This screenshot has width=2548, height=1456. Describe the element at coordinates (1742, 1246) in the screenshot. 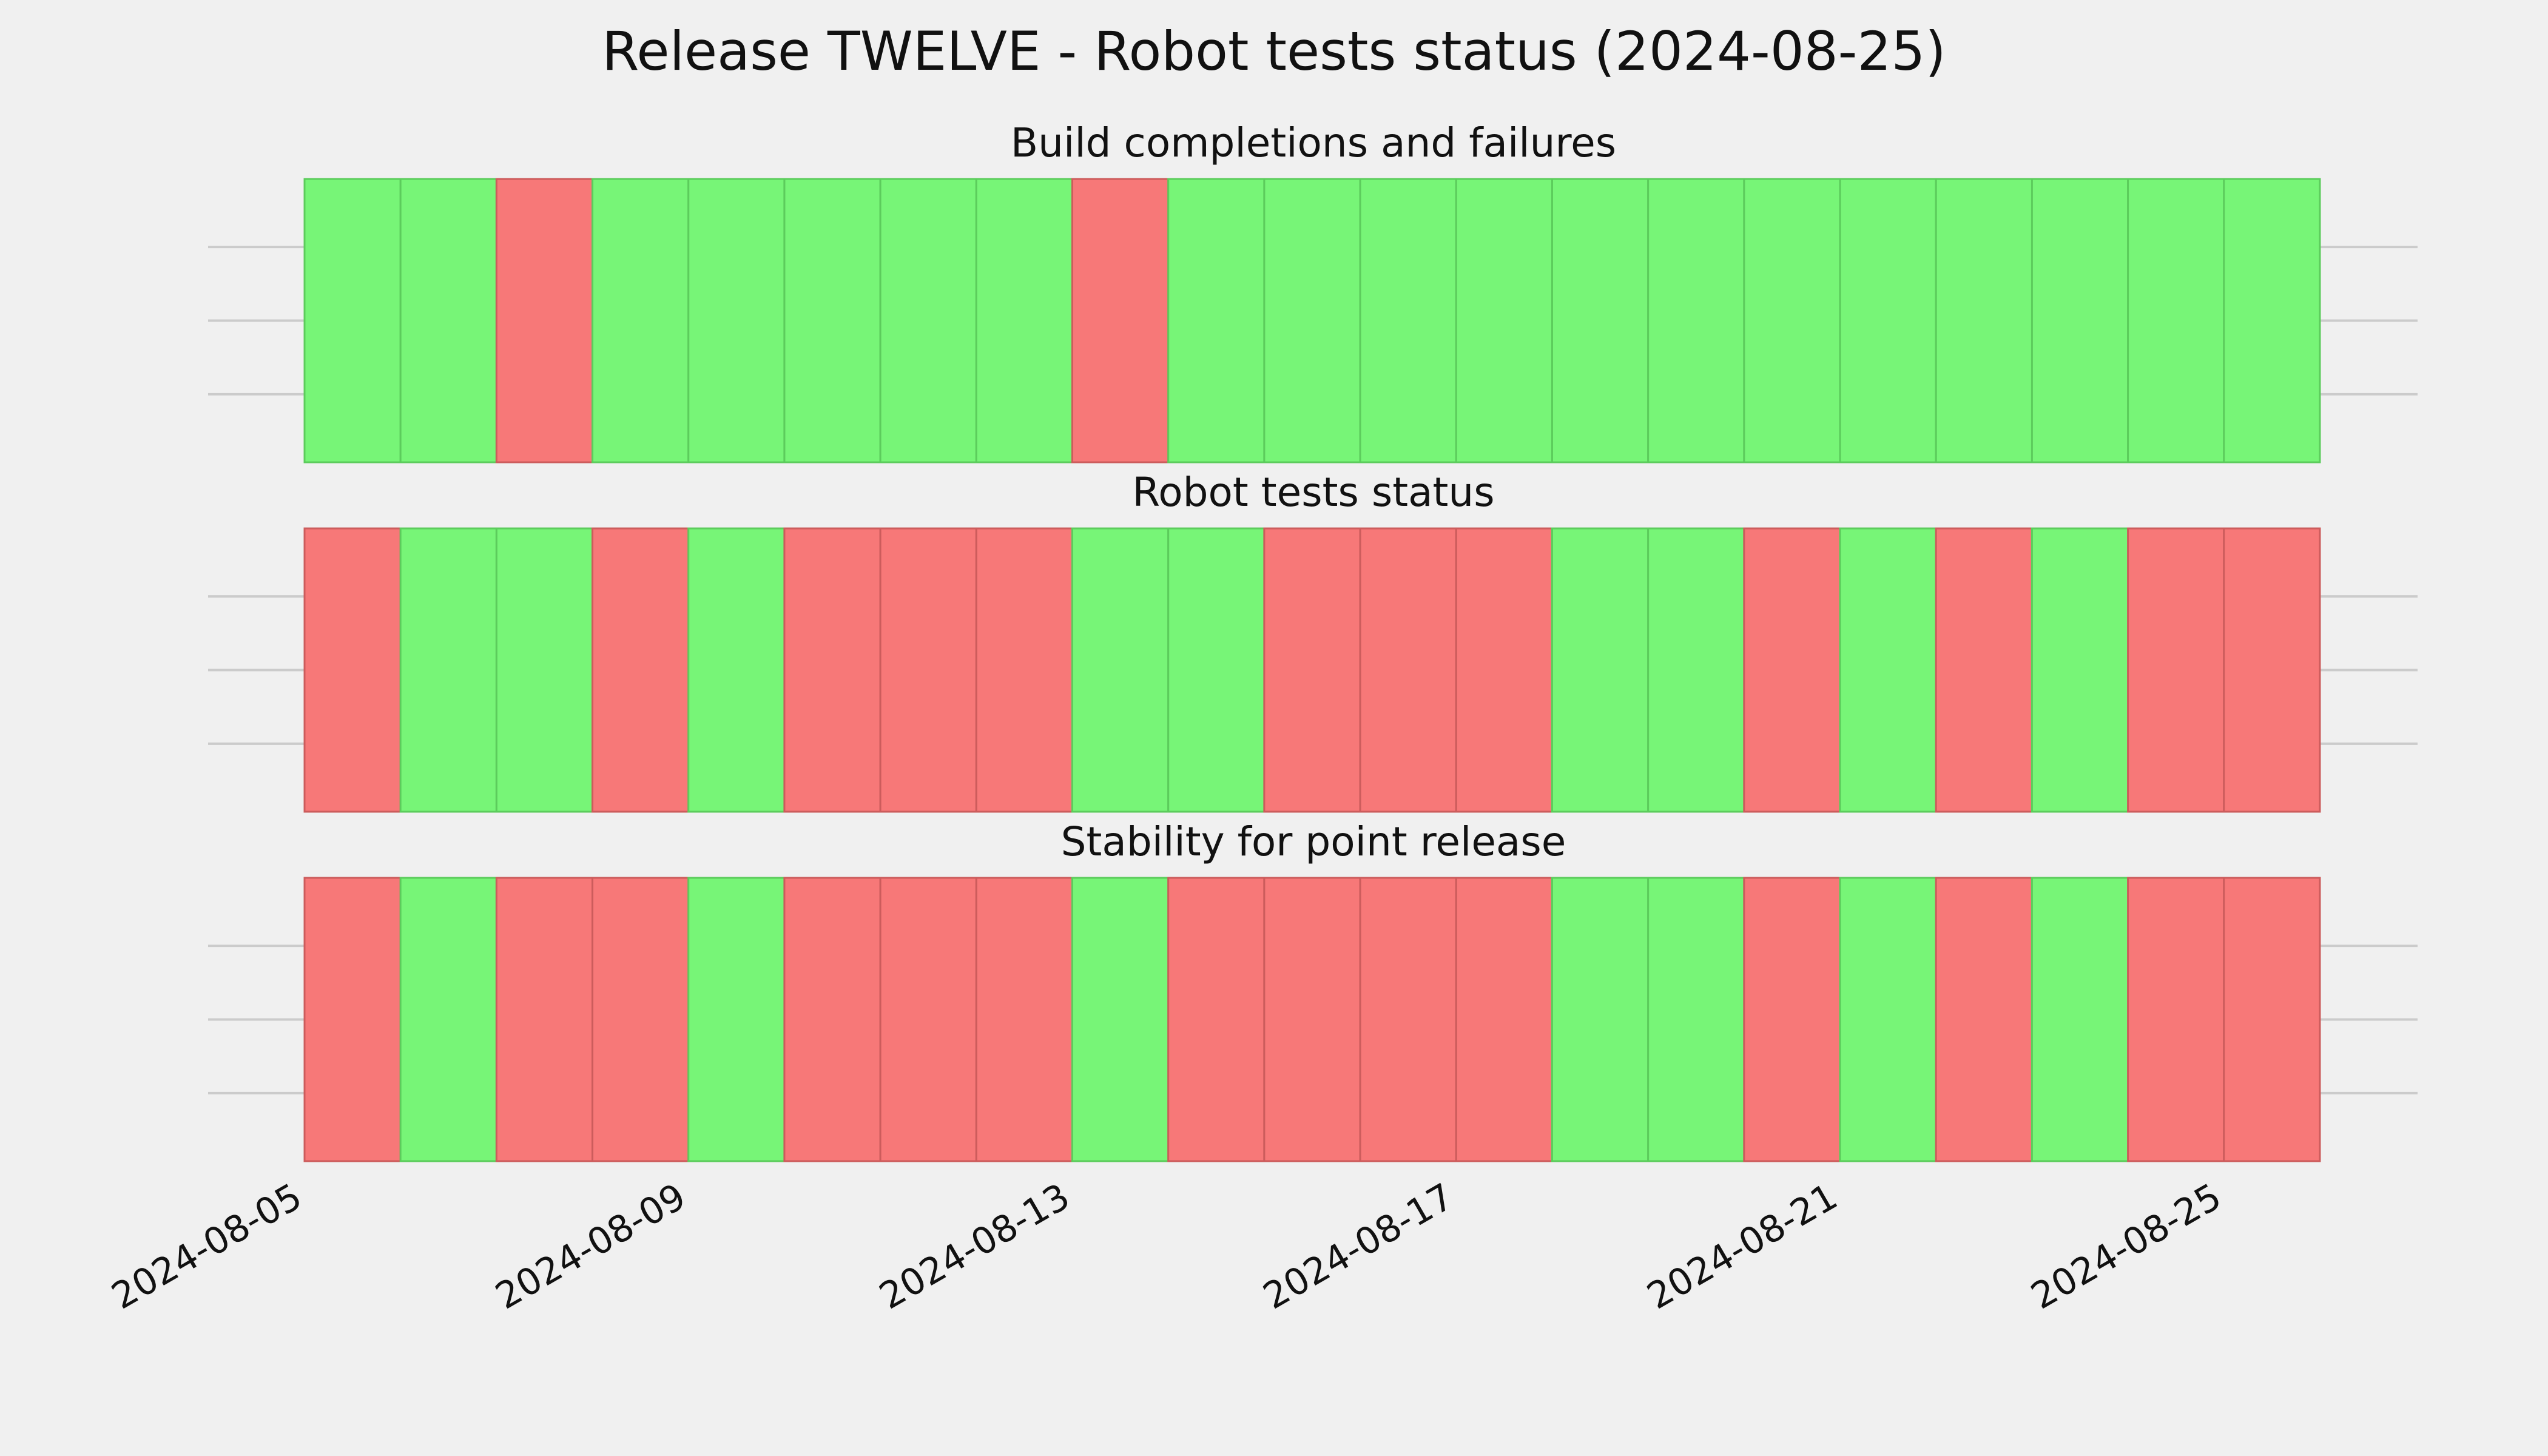

I see `x-tick-label-2024-08-21: 2024-08-21` at that location.